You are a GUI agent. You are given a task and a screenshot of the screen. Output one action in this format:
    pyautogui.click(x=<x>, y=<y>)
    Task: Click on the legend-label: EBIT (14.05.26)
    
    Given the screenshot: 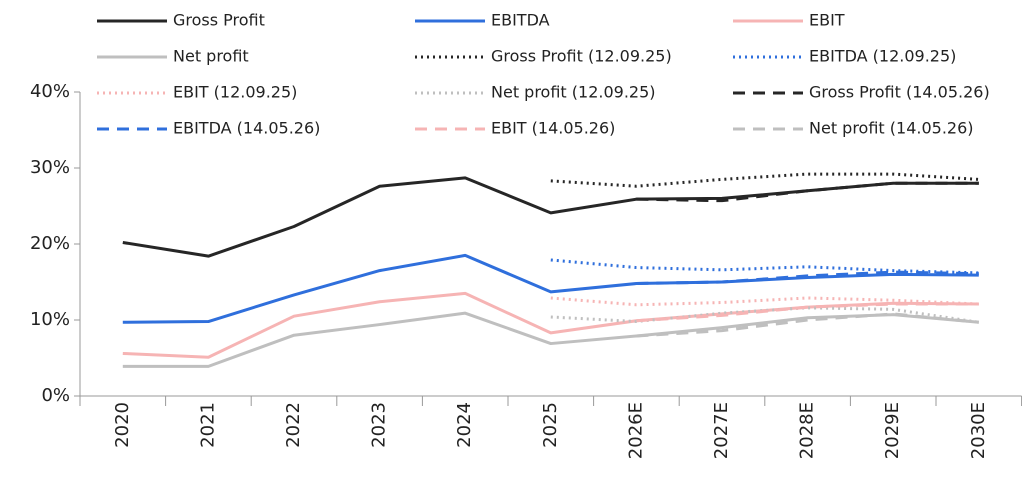 What is the action you would take?
    pyautogui.click(x=553, y=128)
    